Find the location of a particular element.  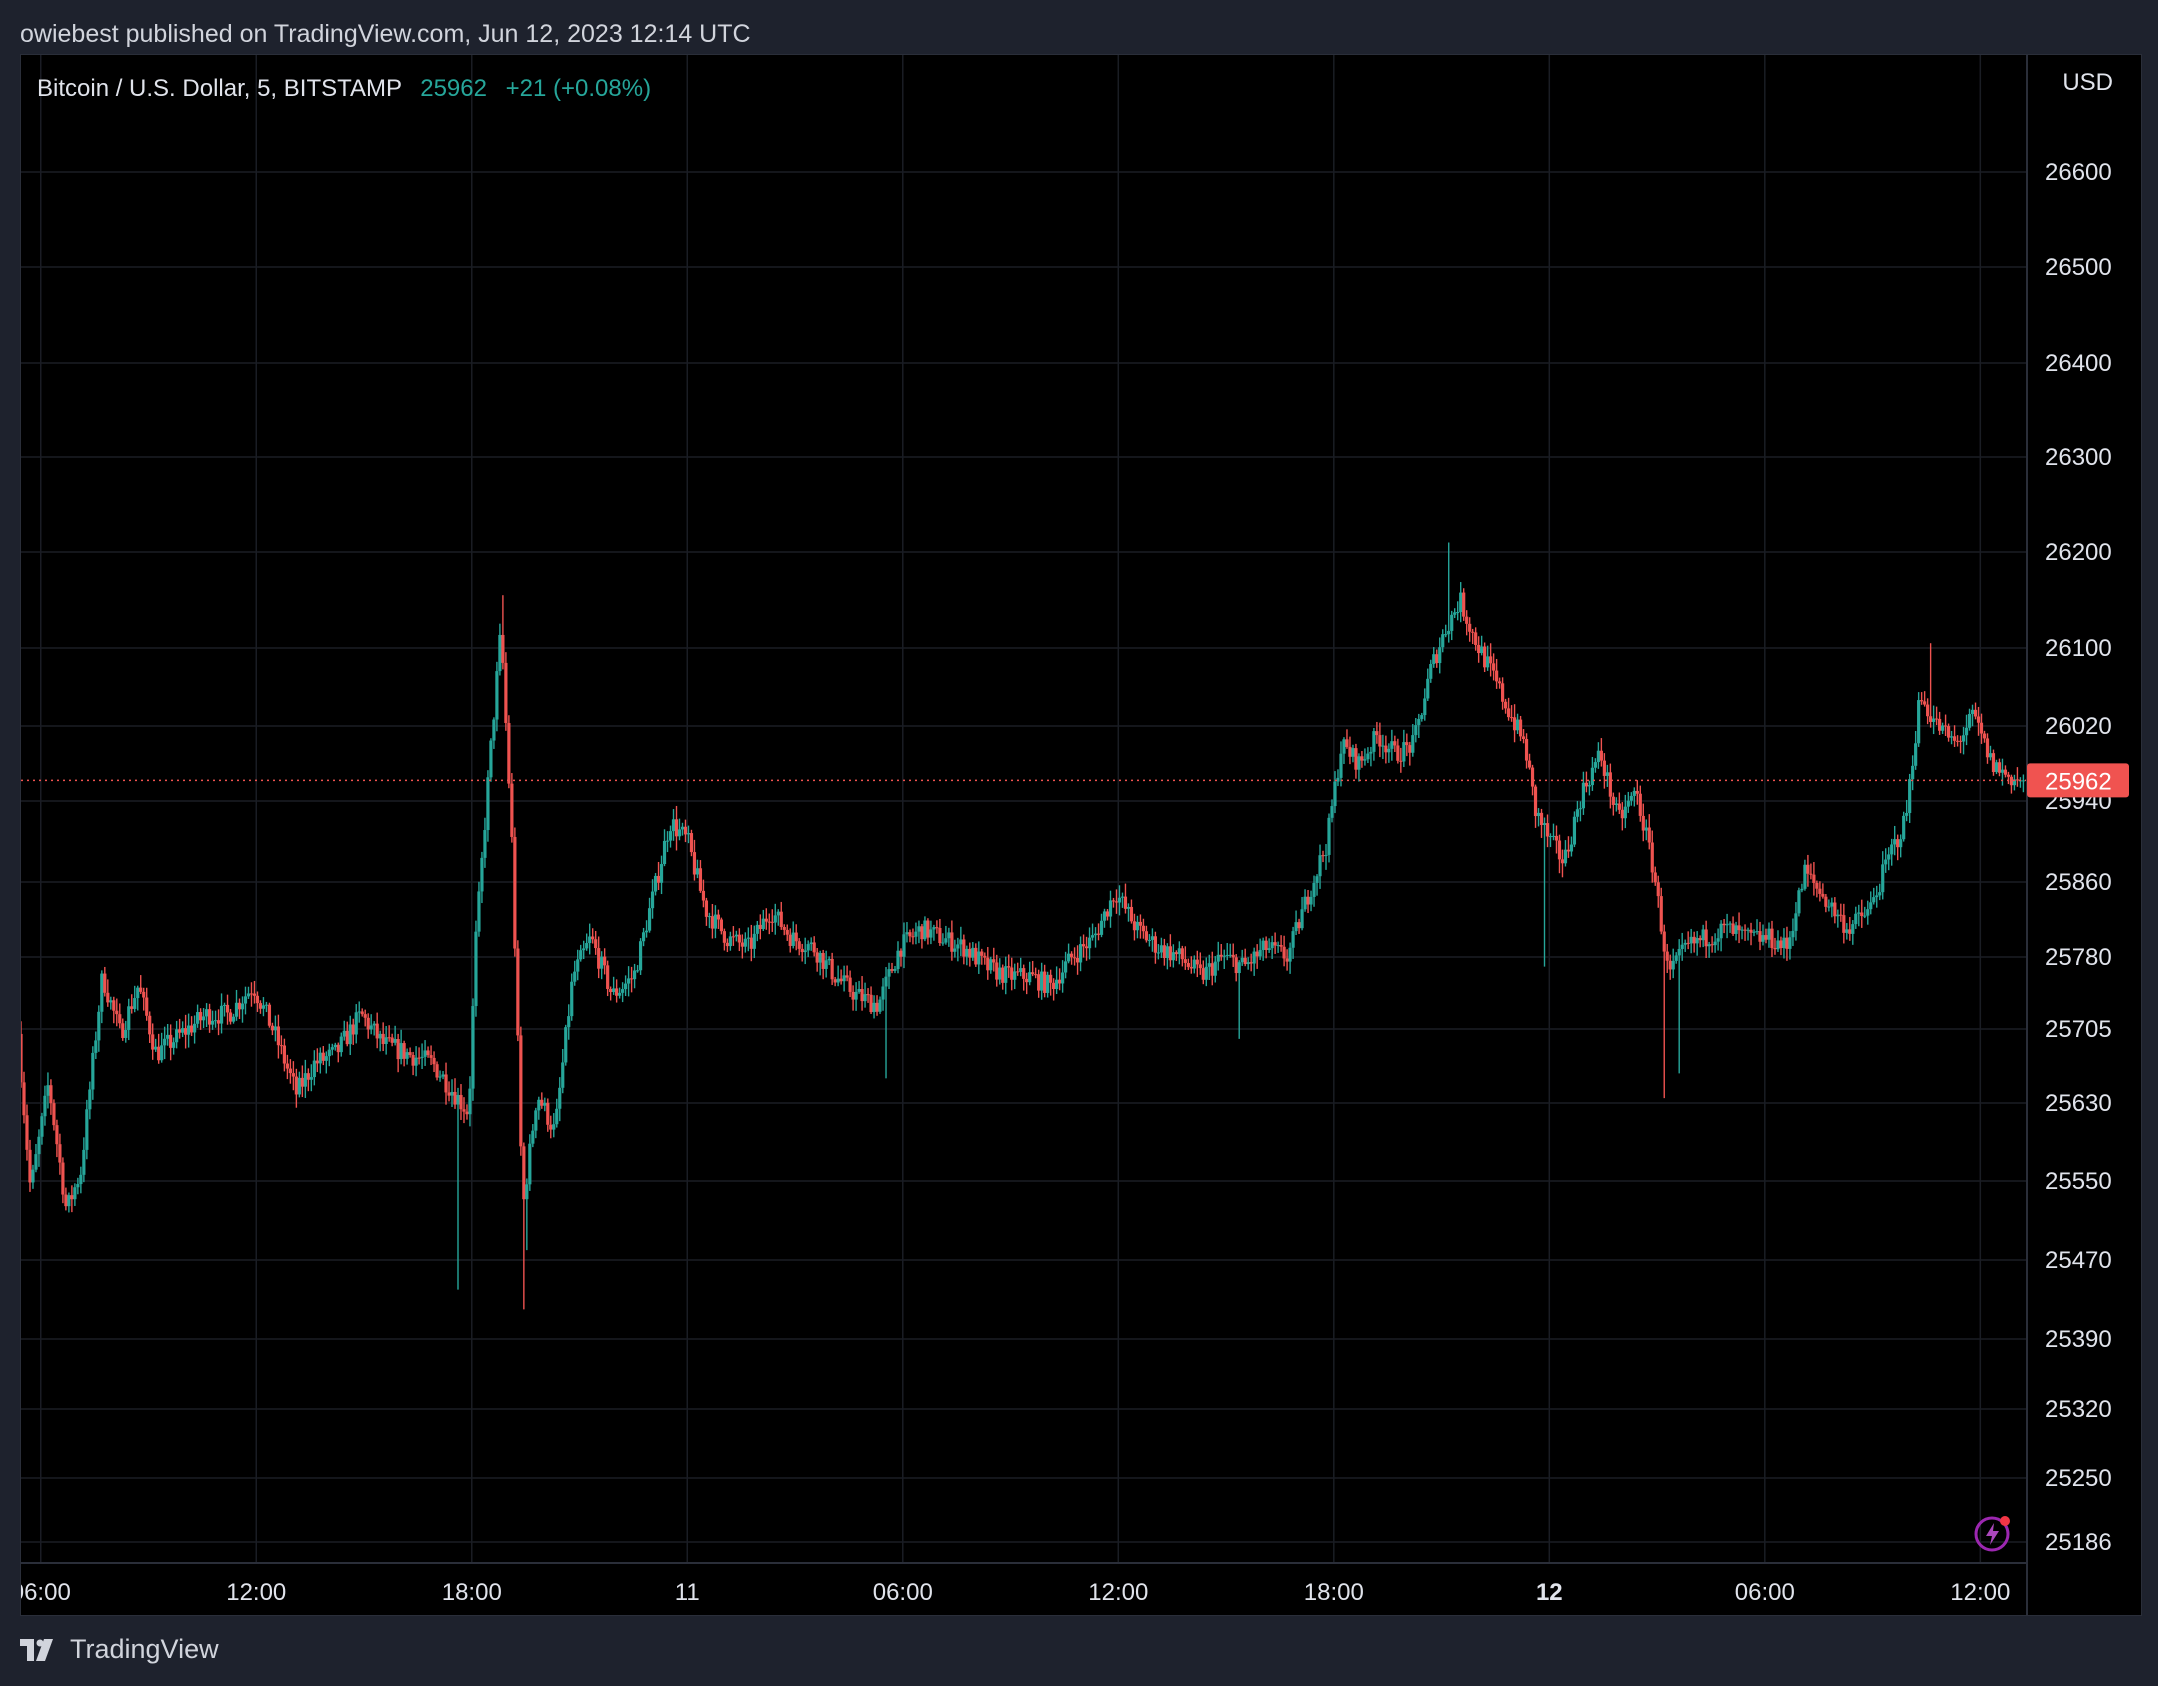

price-tick-label: 26500 is located at coordinates (2078, 267).